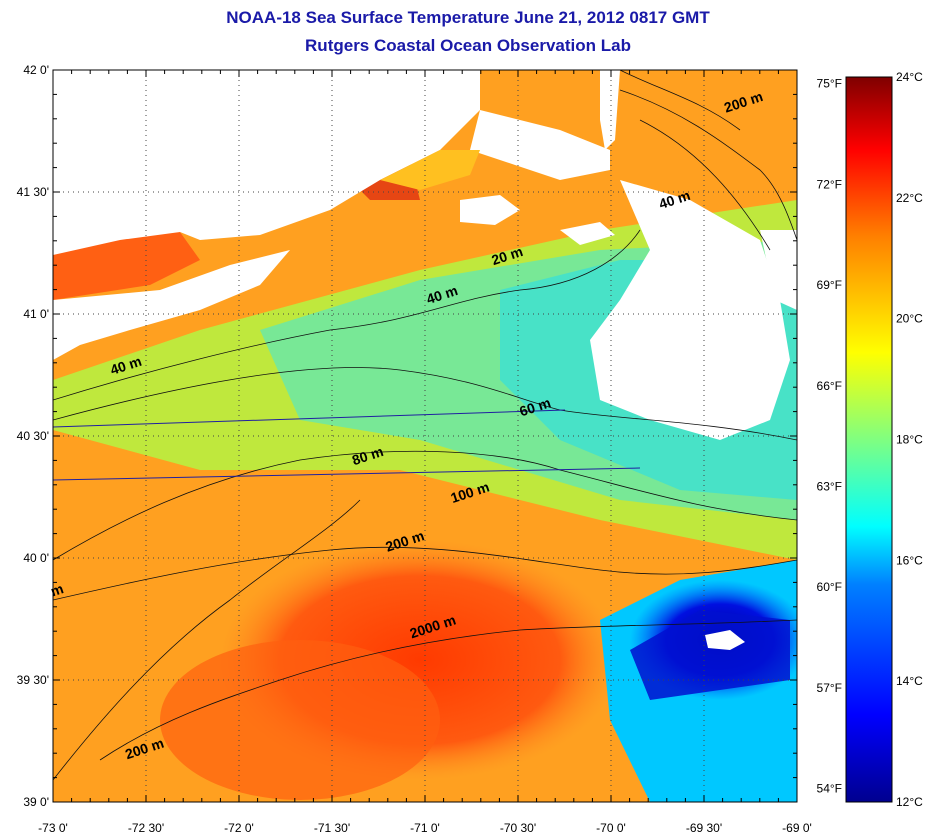 Image resolution: width=936 pixels, height=840 pixels. I want to click on celsius-label: 18°C, so click(909, 440).